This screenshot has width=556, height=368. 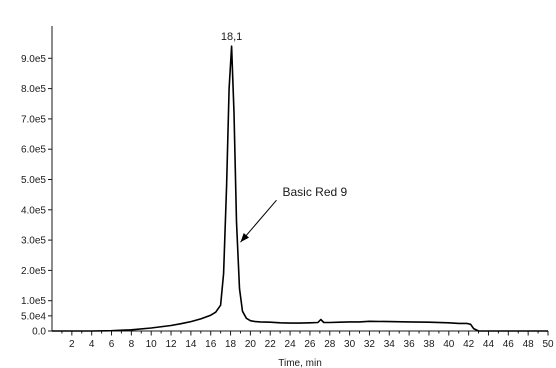 I want to click on x-tick-label: 16, so click(x=211, y=344).